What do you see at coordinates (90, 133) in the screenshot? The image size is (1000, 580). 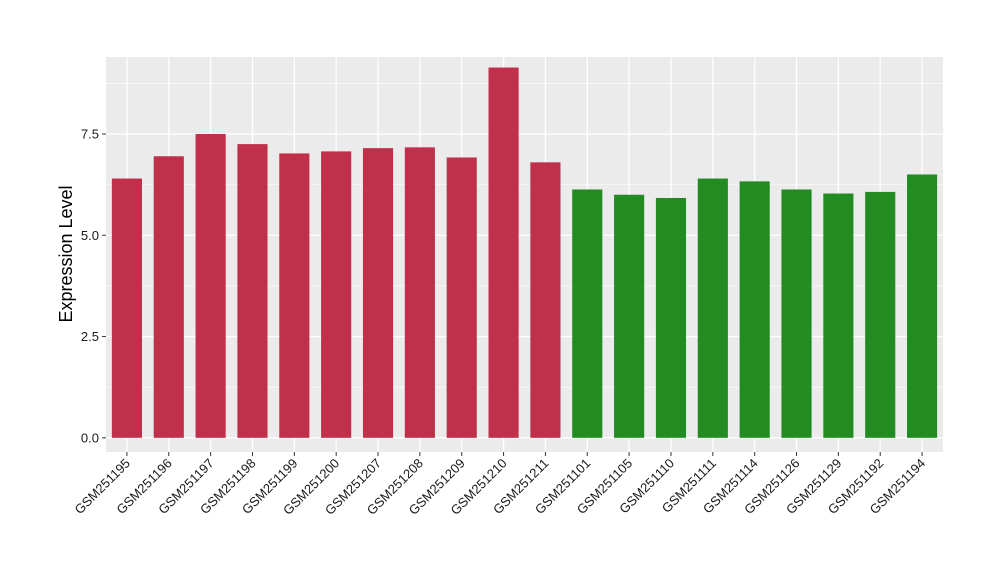 I see `y-tick-label: 7.5` at bounding box center [90, 133].